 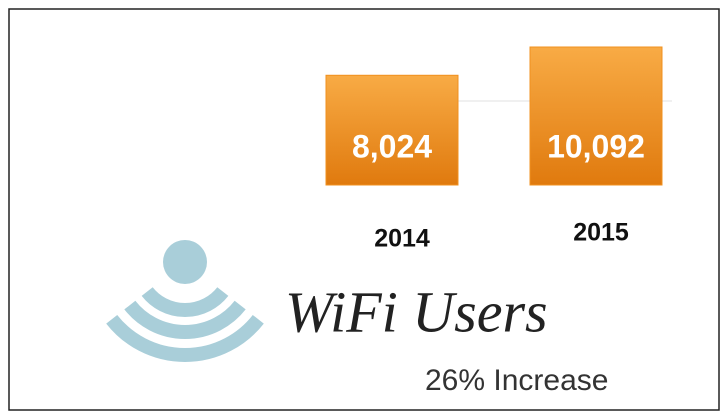 What do you see at coordinates (416, 311) in the screenshot?
I see `chart-title: WiFi Users` at bounding box center [416, 311].